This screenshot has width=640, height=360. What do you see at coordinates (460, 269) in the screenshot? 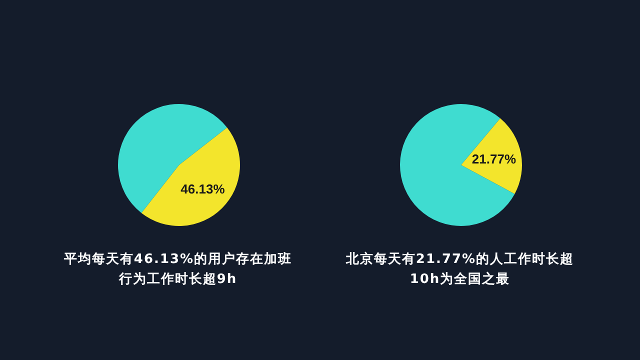
I see `text: 北京每天有21.77%的人工作时长超10h为全国之最` at bounding box center [460, 269].